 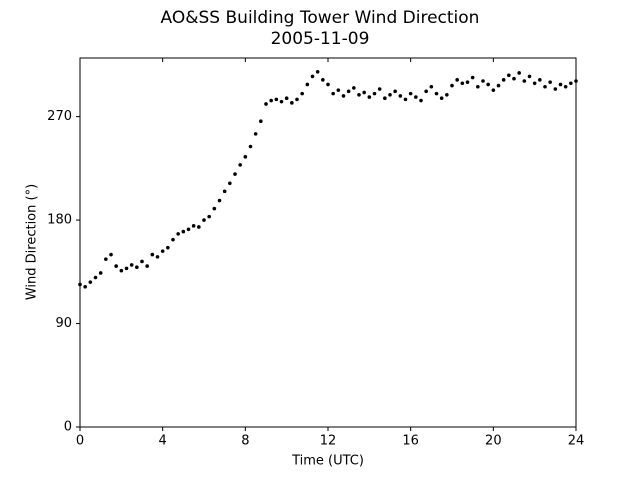 What do you see at coordinates (320, 18) in the screenshot?
I see `chart-title: AO&SS Building Tower Wind Direction` at bounding box center [320, 18].